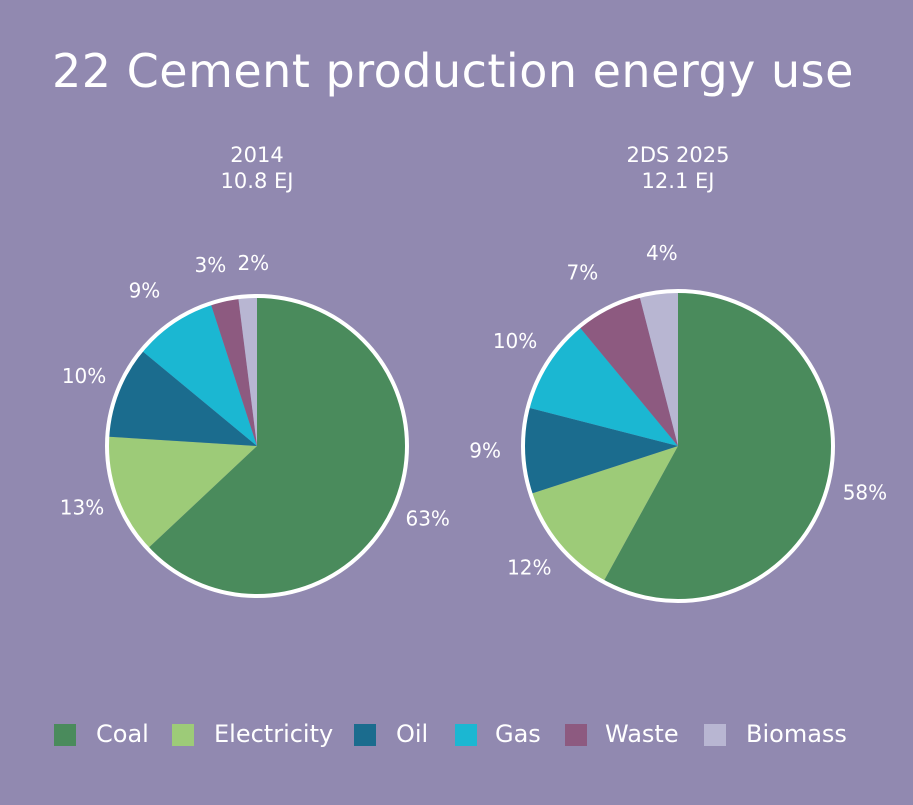 The image size is (913, 805). What do you see at coordinates (65, 735) in the screenshot?
I see `legend-swatch-coal` at bounding box center [65, 735].